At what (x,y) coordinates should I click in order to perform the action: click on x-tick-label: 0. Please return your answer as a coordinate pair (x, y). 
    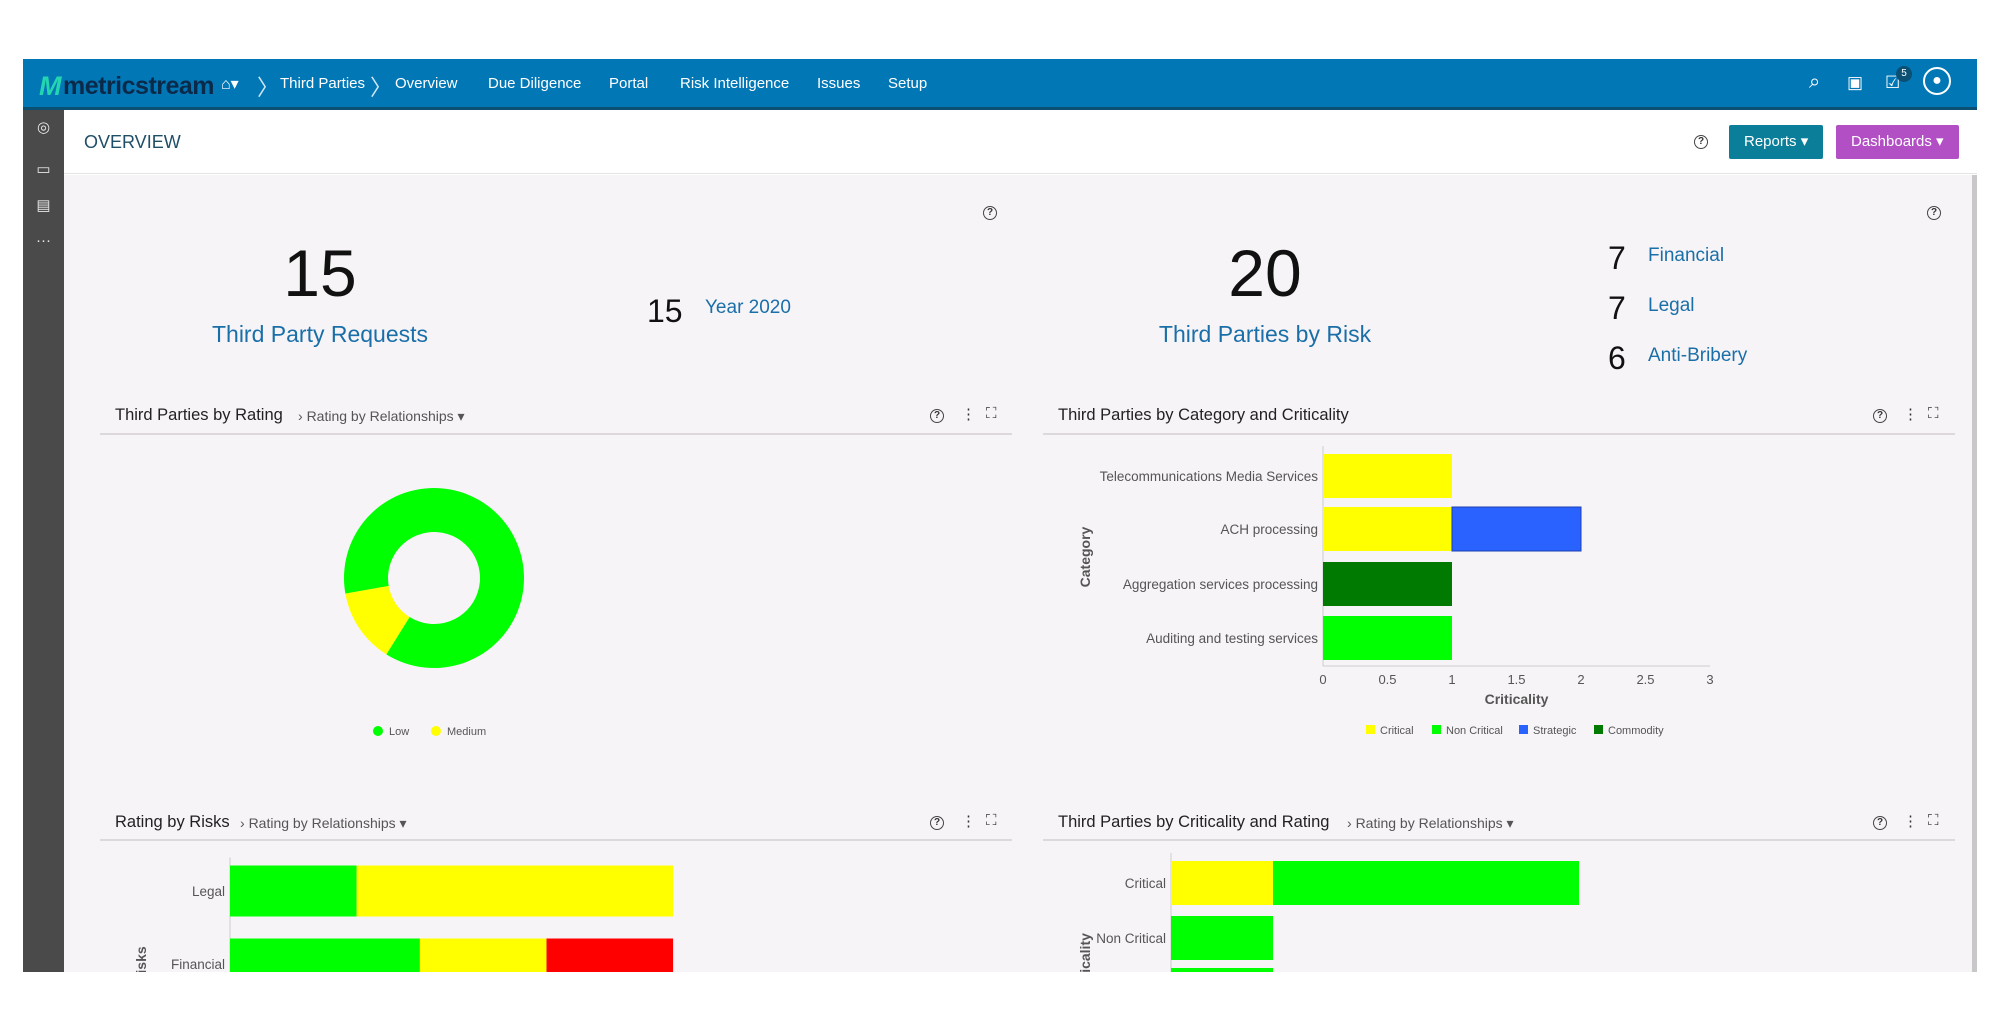
    Looking at the image, I should click on (1322, 679).